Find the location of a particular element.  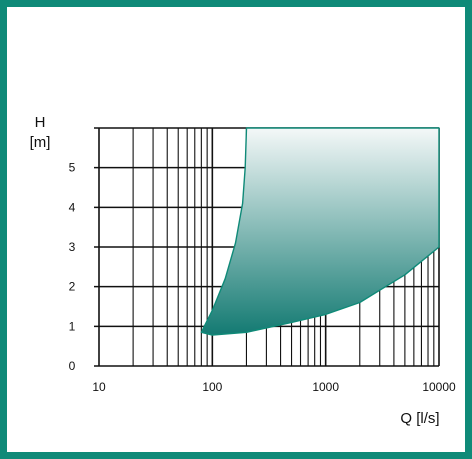

x-tick-label: 100 is located at coordinates (212, 387).